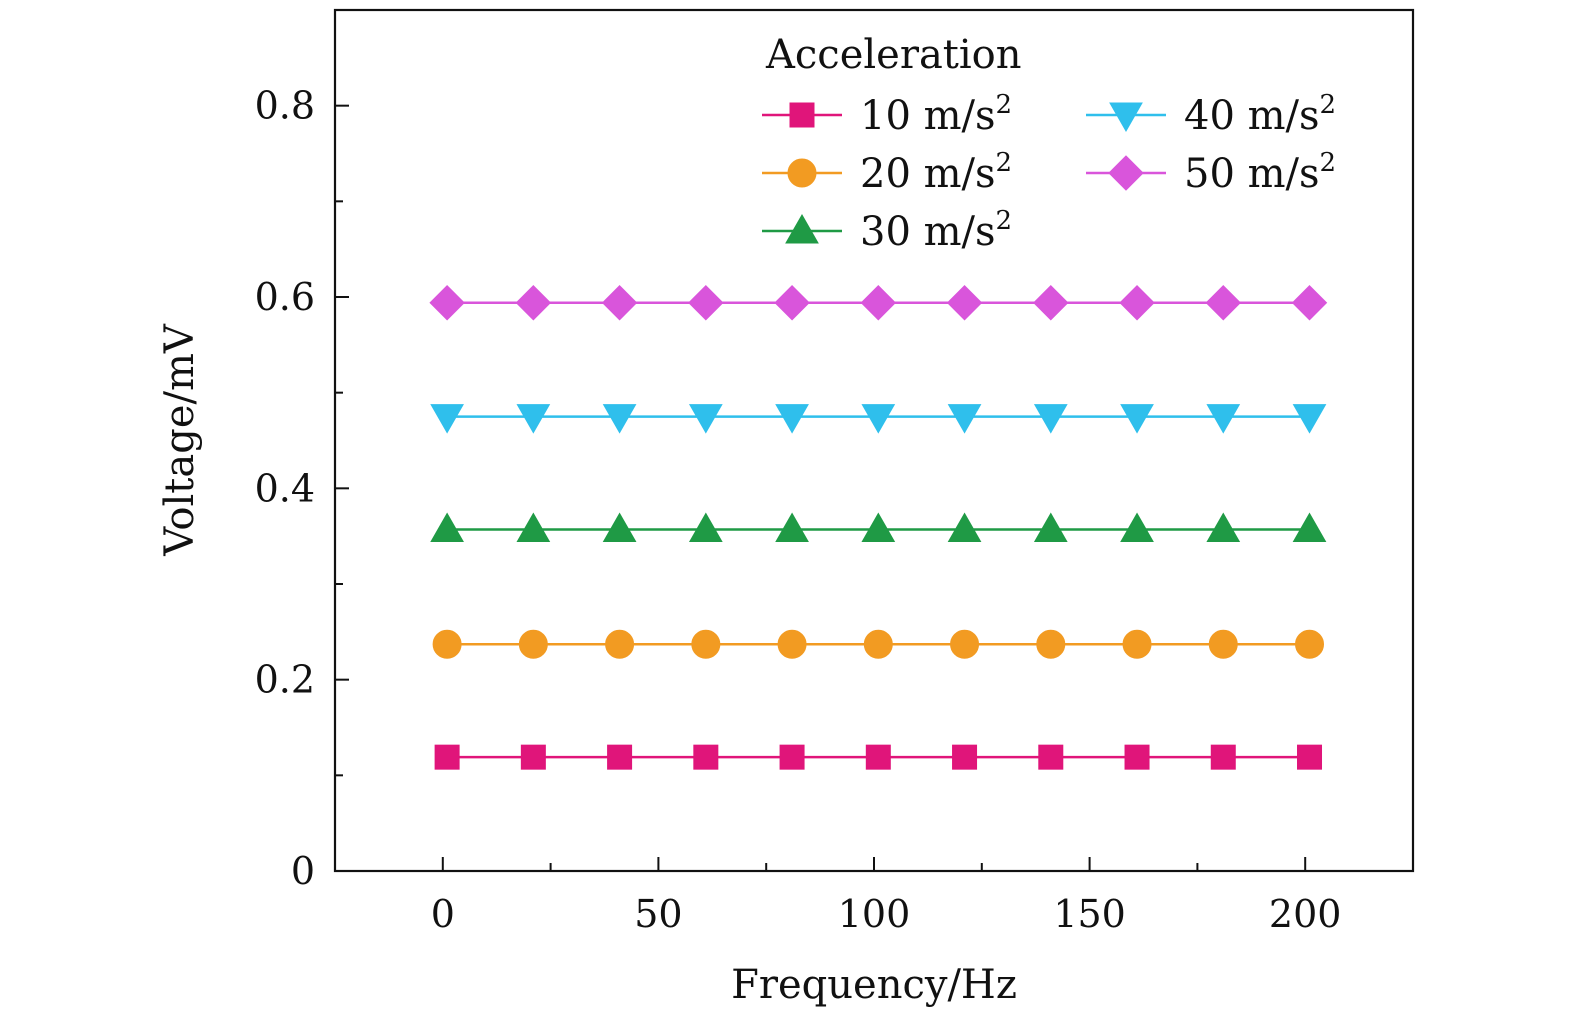  Describe the element at coordinates (936, 230) in the screenshot. I see `legend-label: 30 m/s2` at that location.